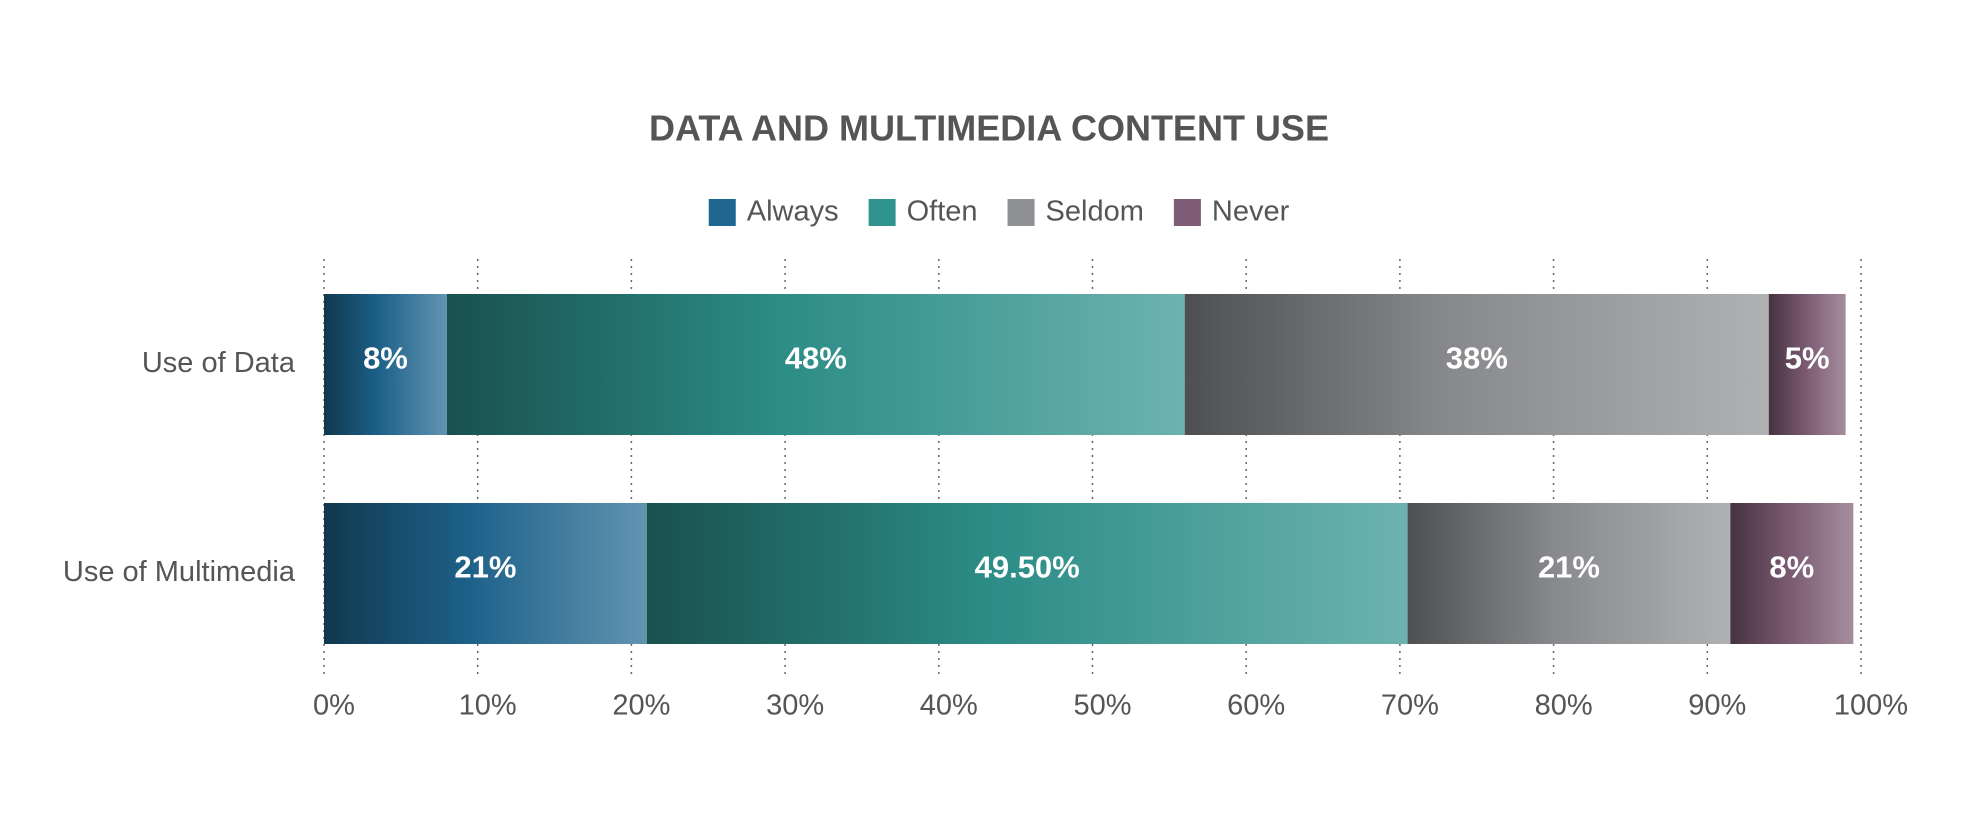  What do you see at coordinates (942, 212) in the screenshot?
I see `legend-label: Often` at bounding box center [942, 212].